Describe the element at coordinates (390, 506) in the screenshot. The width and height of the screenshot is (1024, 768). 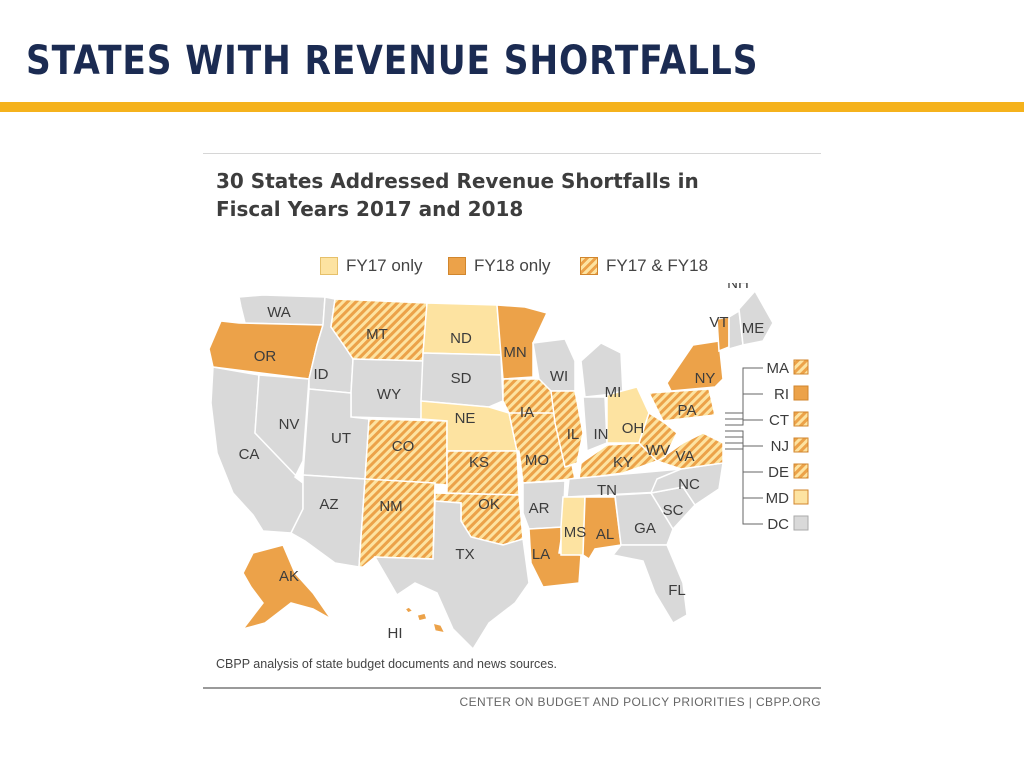
I see `state-label-nm: NM` at that location.